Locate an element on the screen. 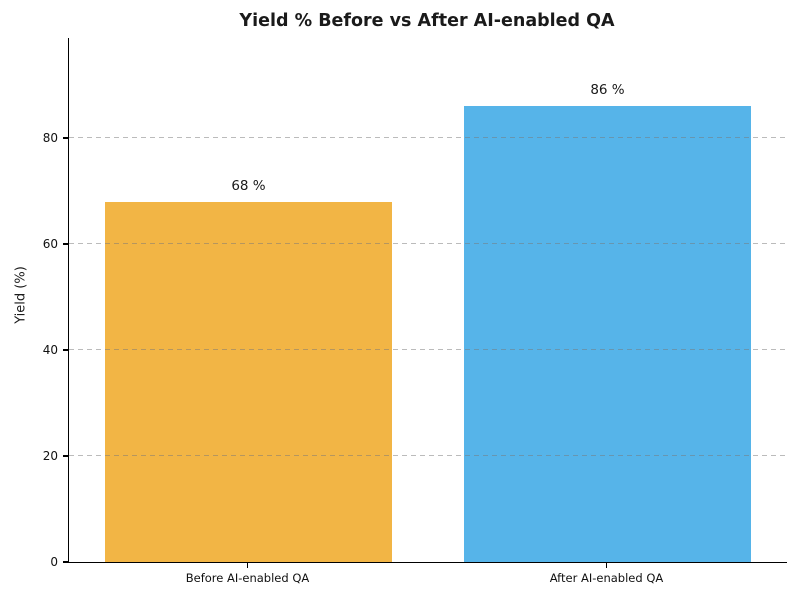  y-tick-label-60: 60 is located at coordinates (50, 244).